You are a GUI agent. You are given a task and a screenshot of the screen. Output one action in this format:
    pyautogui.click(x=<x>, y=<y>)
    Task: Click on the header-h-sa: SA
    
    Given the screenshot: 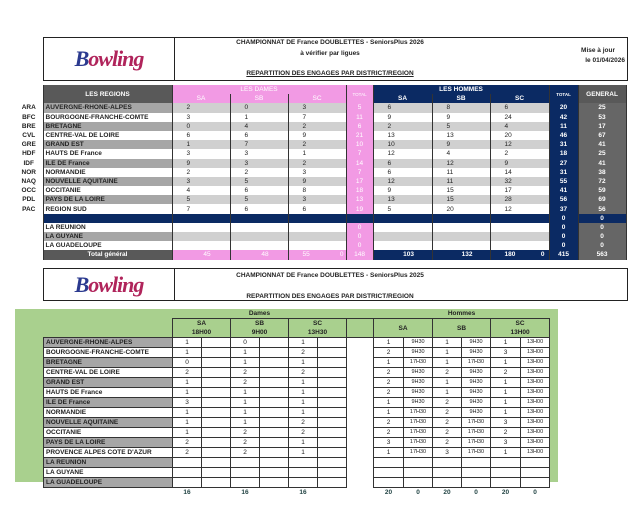 What is the action you would take?
    pyautogui.click(x=402, y=99)
    